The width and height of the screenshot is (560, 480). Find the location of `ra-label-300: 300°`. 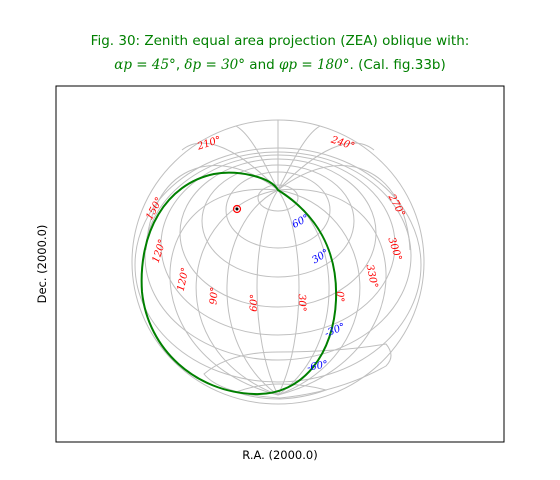

ra-label-300: 300° is located at coordinates (394, 249).